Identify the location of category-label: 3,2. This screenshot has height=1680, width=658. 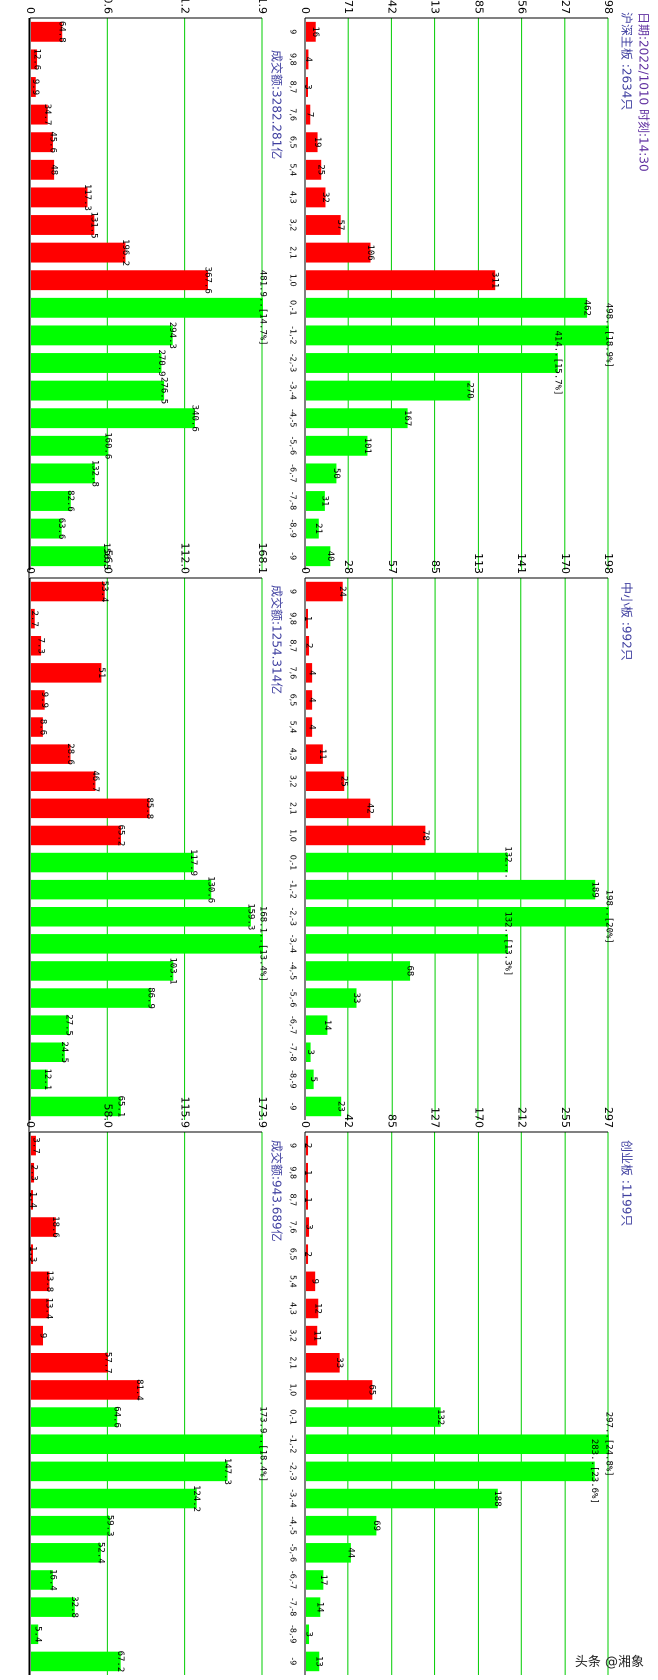
(293, 1335).